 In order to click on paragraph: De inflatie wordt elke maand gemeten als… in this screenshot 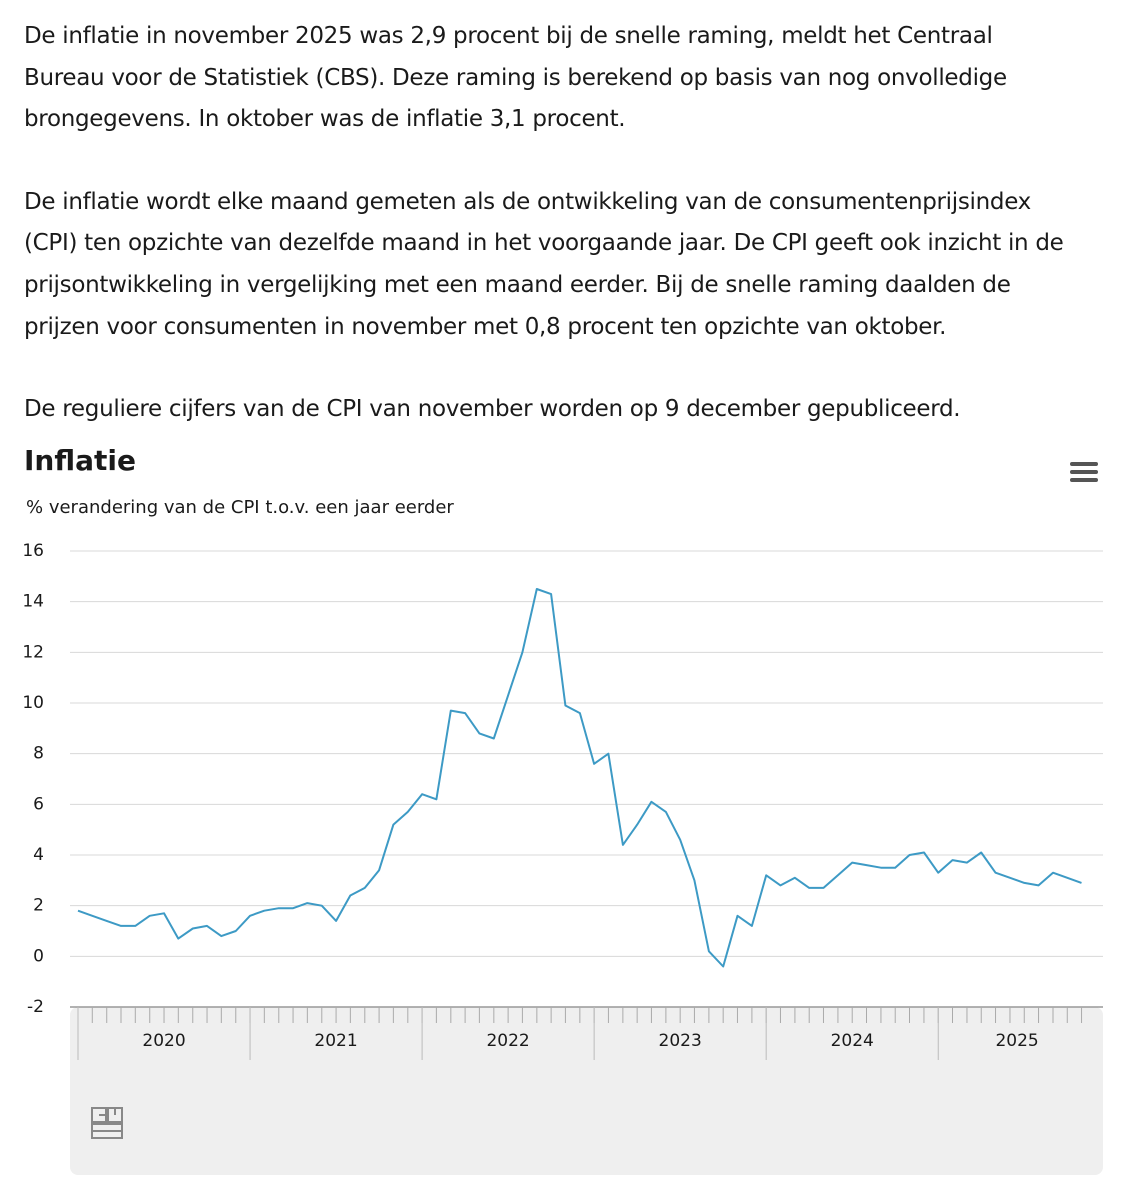, I will do `click(544, 265)`.